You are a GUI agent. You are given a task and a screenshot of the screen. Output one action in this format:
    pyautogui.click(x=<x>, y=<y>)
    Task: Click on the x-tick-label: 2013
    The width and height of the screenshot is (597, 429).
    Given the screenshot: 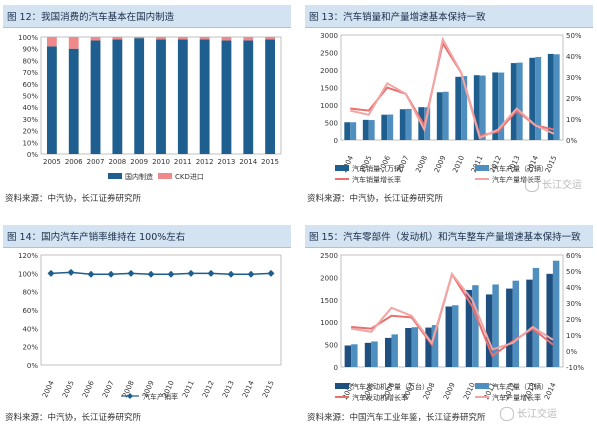 What is the action you would take?
    pyautogui.click(x=228, y=389)
    